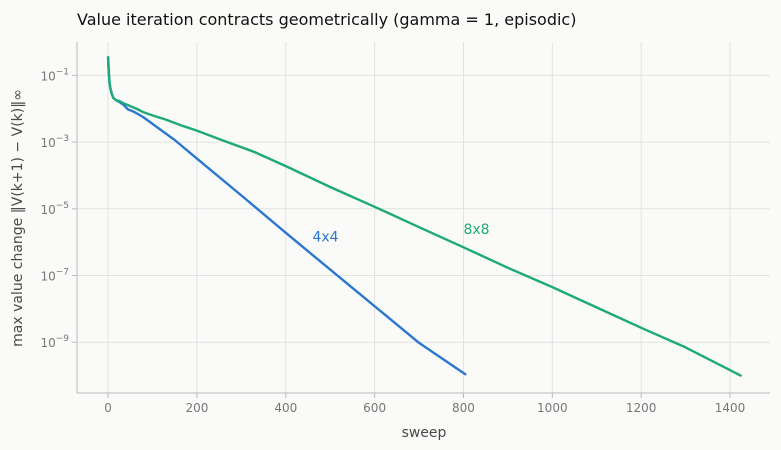  I want to click on x-tick-label: 800, so click(463, 408).